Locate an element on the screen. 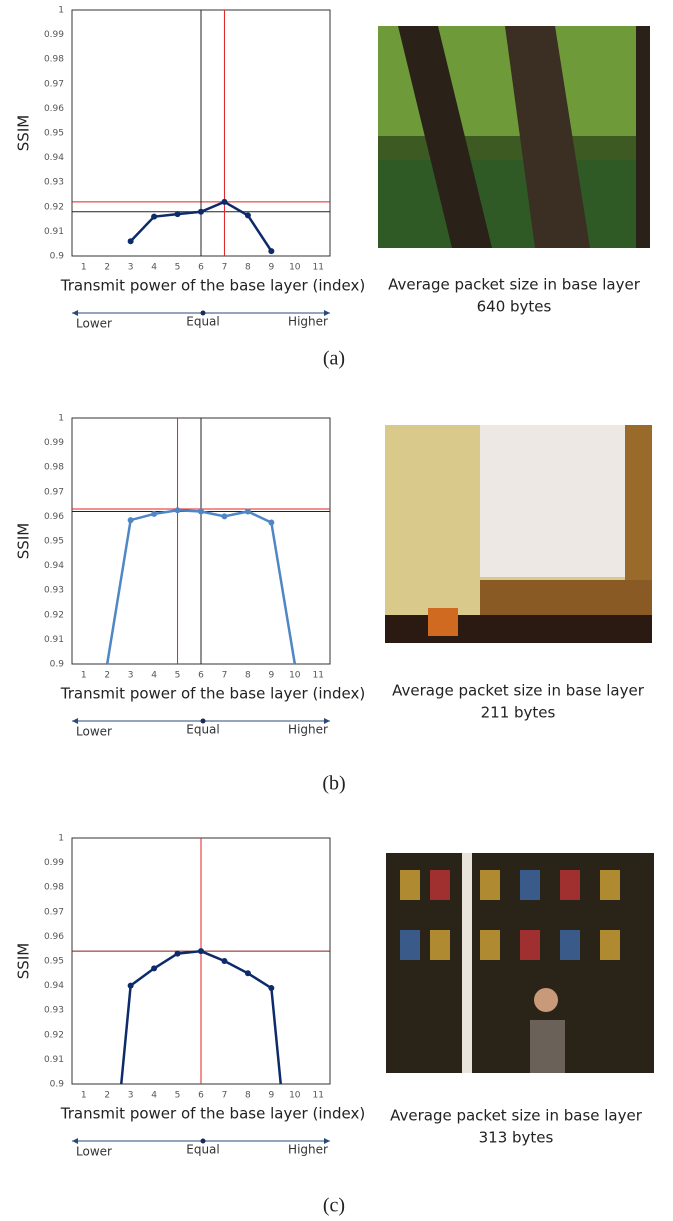 The height and width of the screenshot is (1221, 673). x-tick-label: 5 is located at coordinates (178, 1096).